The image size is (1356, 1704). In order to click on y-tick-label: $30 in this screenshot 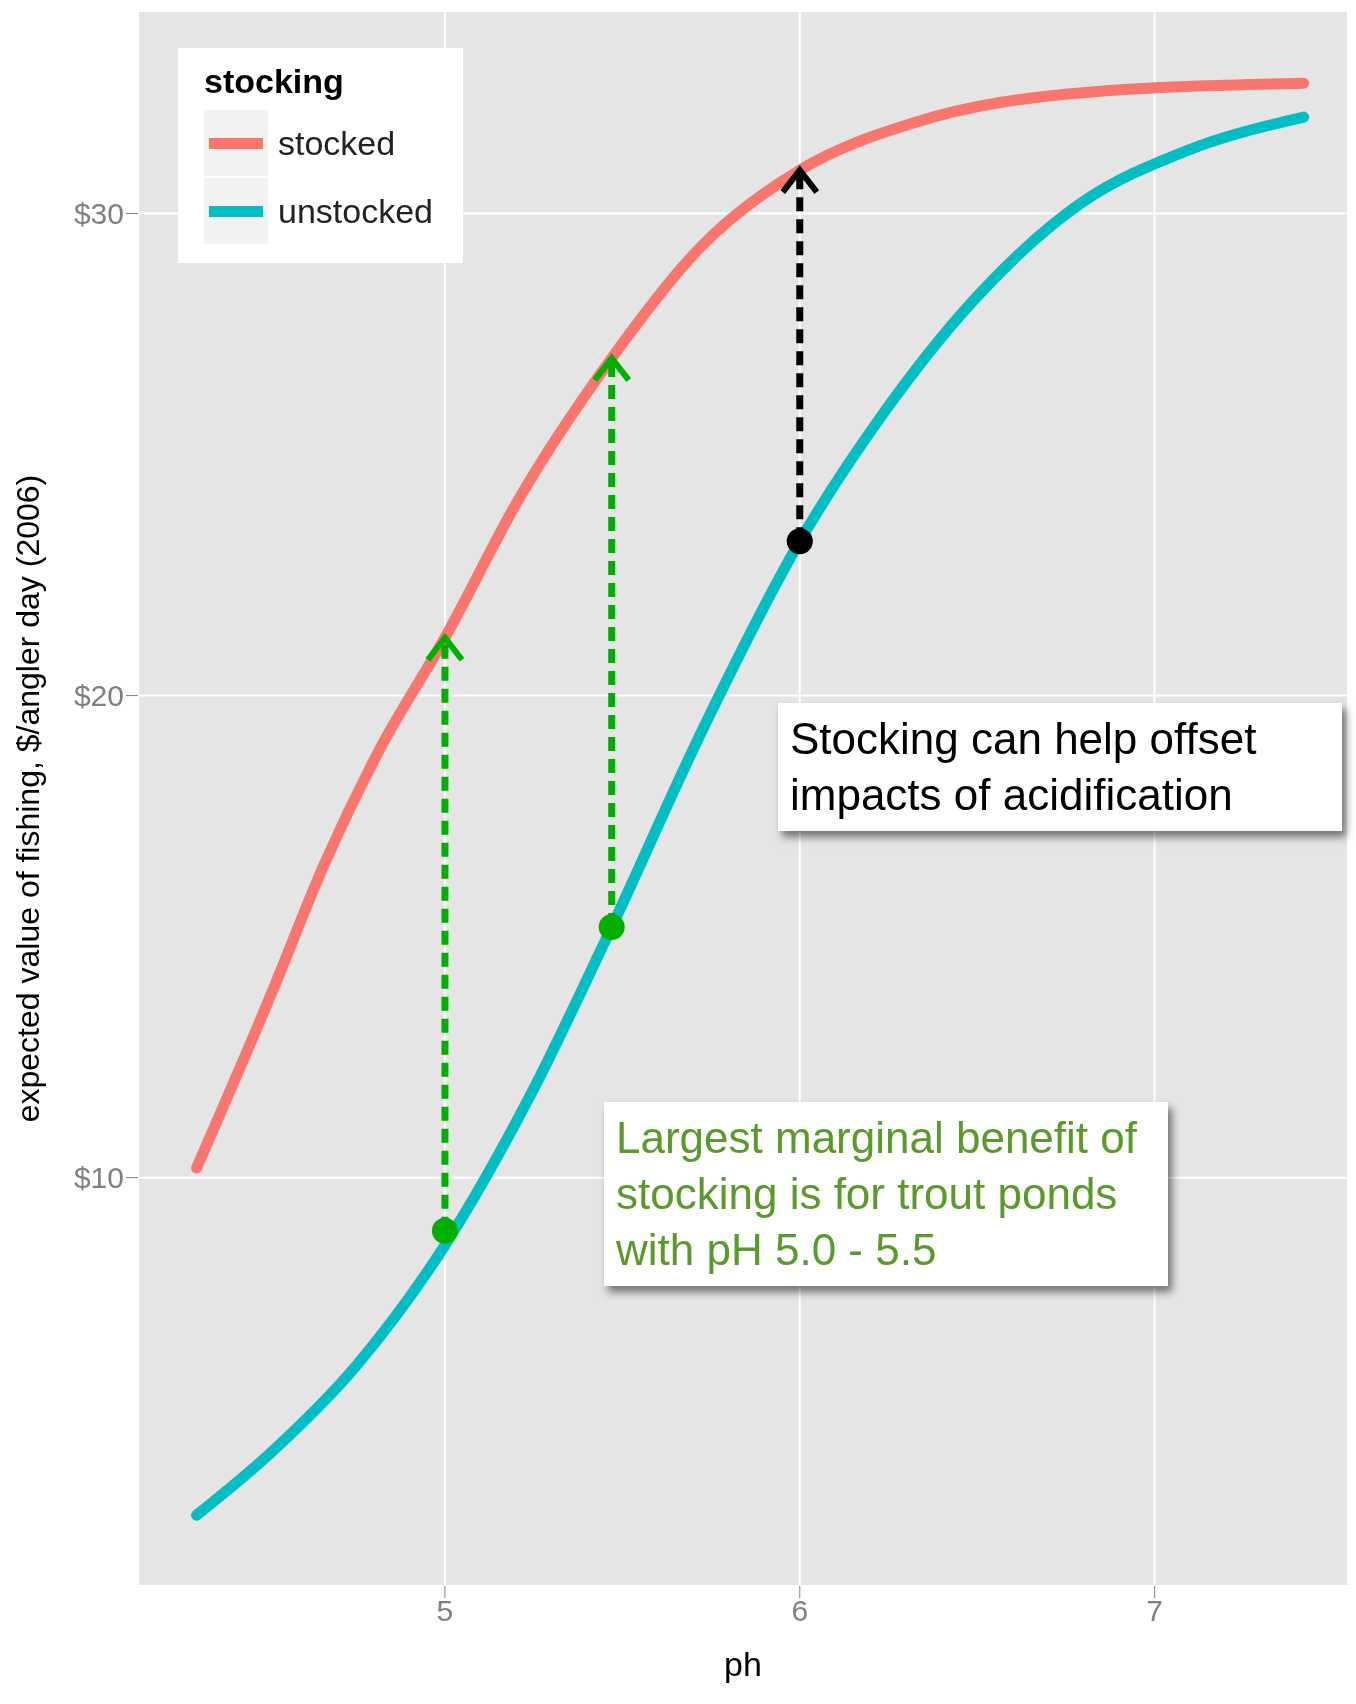, I will do `click(98, 214)`.